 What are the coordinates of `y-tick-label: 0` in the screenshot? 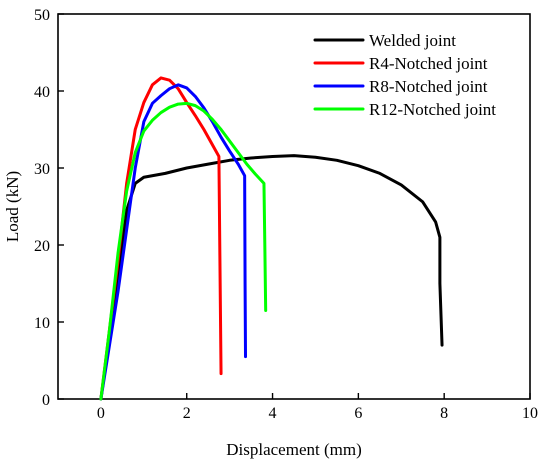 It's located at (46, 400).